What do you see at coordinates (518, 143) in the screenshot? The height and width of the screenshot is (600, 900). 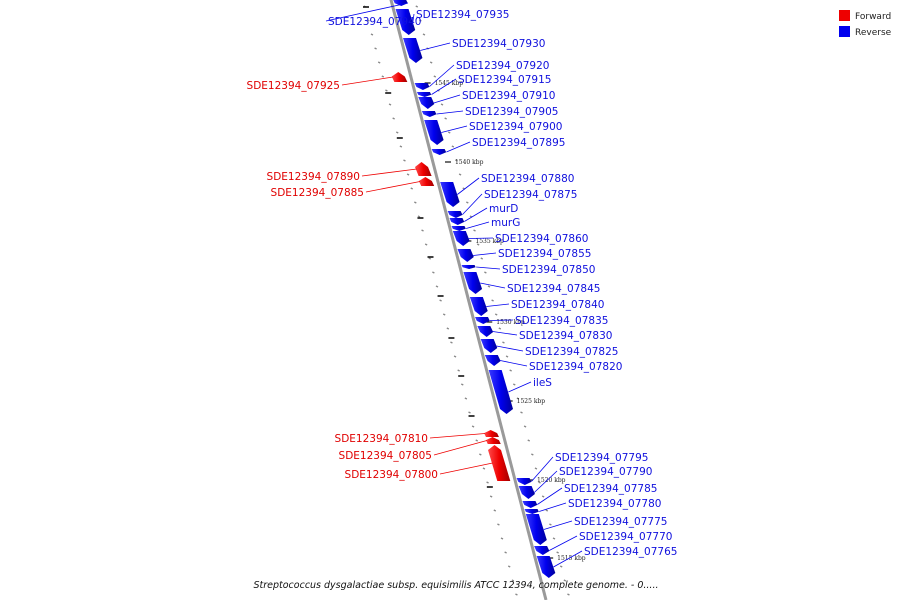 I see `gene-label: SDE12394_07895` at bounding box center [518, 143].